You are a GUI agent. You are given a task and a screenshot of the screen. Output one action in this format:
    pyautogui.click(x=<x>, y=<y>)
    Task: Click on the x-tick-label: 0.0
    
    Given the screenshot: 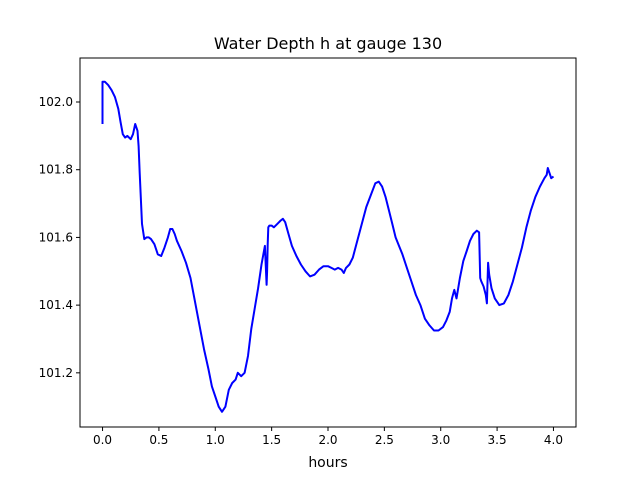 What is the action you would take?
    pyautogui.click(x=102, y=440)
    